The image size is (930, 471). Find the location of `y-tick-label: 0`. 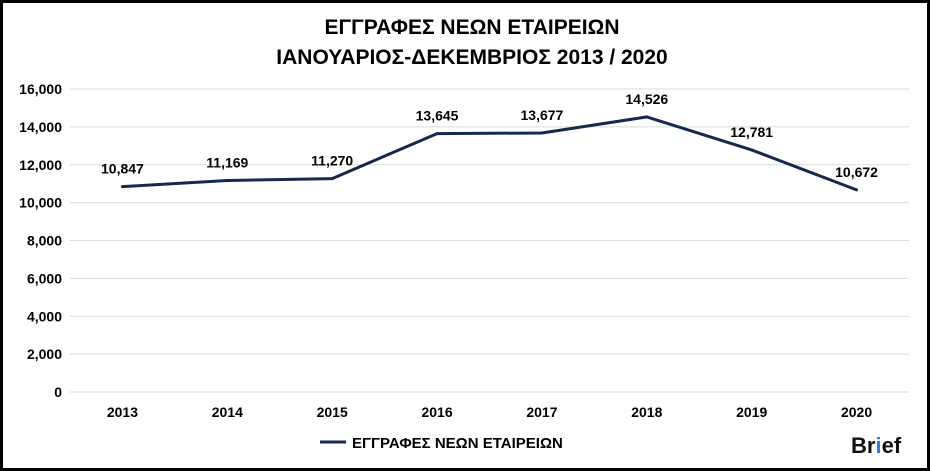

y-tick-label: 0 is located at coordinates (58, 392).